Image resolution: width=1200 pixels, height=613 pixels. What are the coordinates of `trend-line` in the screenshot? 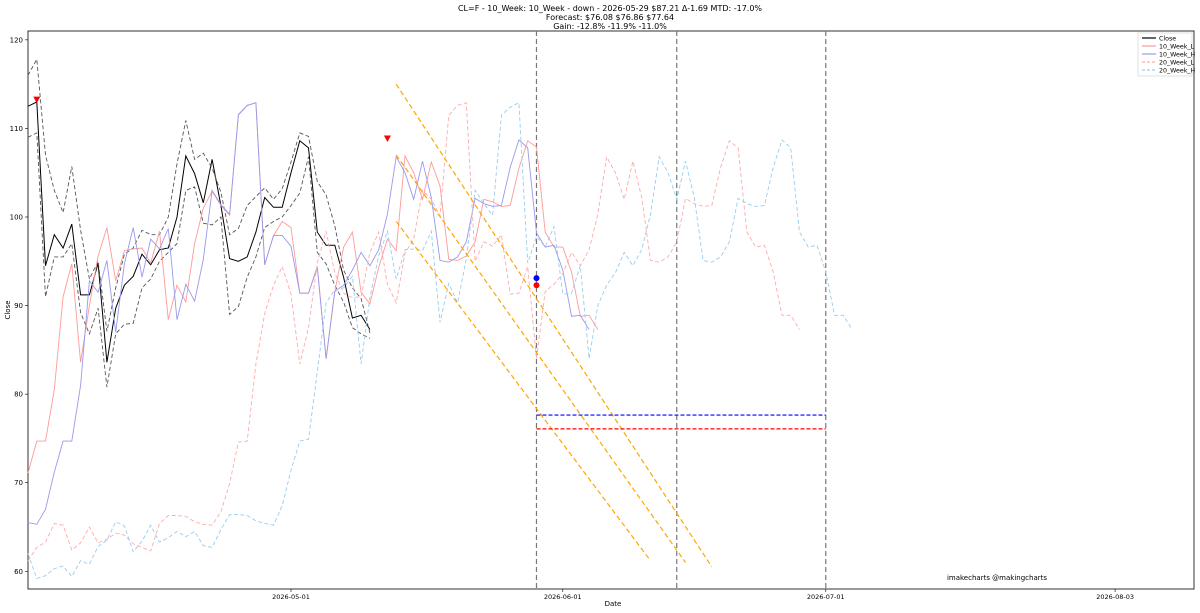 It's located at (523, 391).